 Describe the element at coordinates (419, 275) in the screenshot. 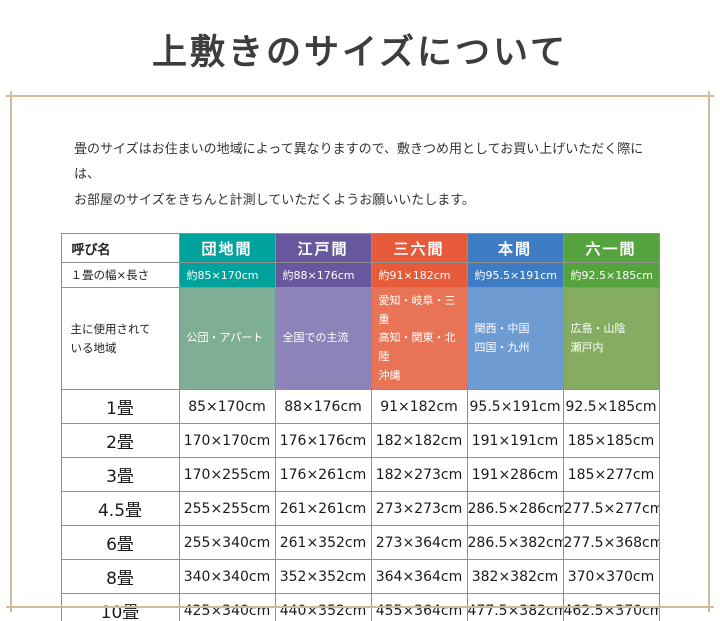

I see `width-cell: 約91×182cm` at that location.